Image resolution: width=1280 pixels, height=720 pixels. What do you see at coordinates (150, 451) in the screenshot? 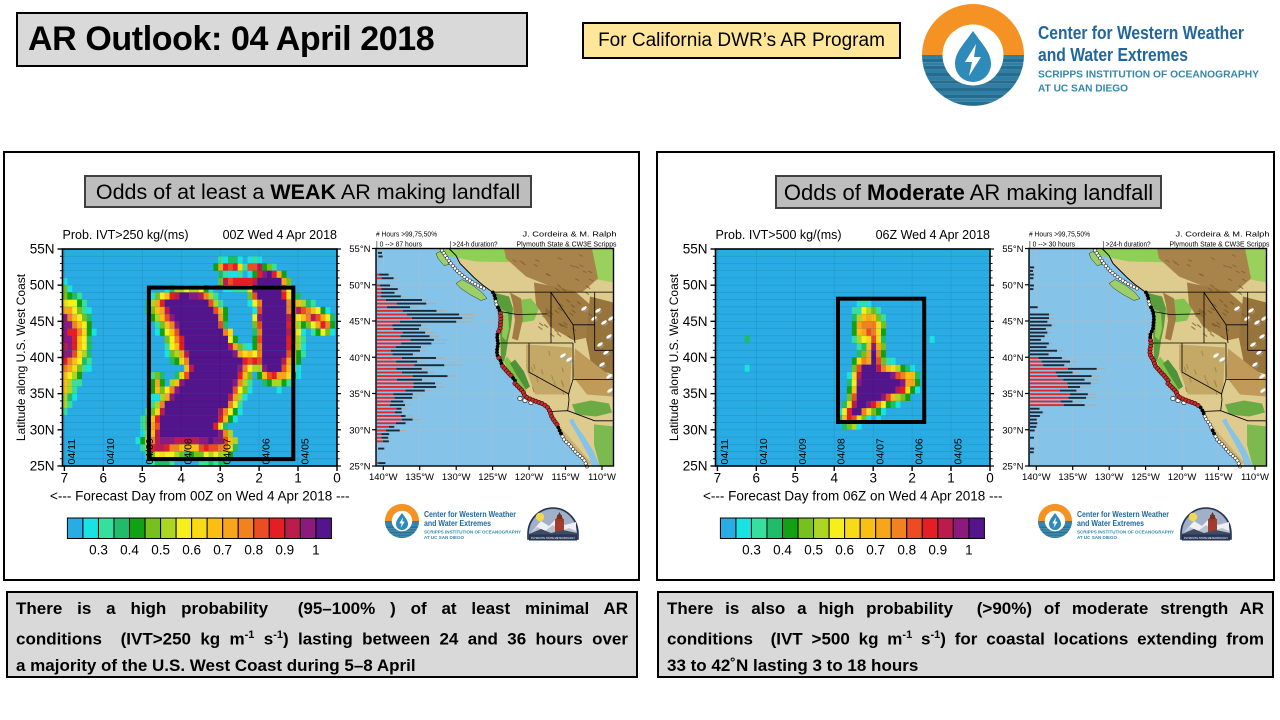
I see `svg-text: 04/09` at bounding box center [150, 451].